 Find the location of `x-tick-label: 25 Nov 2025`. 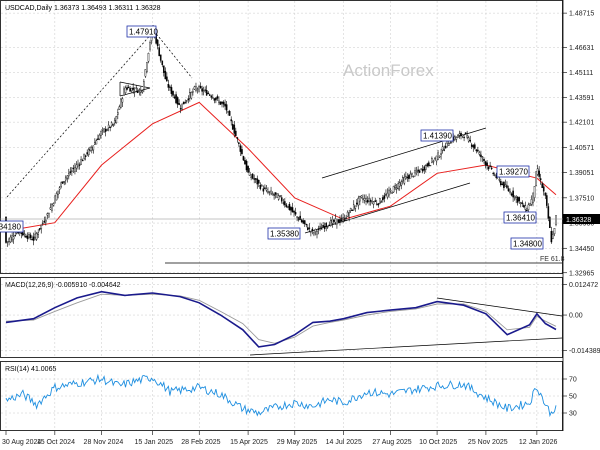

x-tick-label: 25 Nov 2025 is located at coordinates (488, 442).